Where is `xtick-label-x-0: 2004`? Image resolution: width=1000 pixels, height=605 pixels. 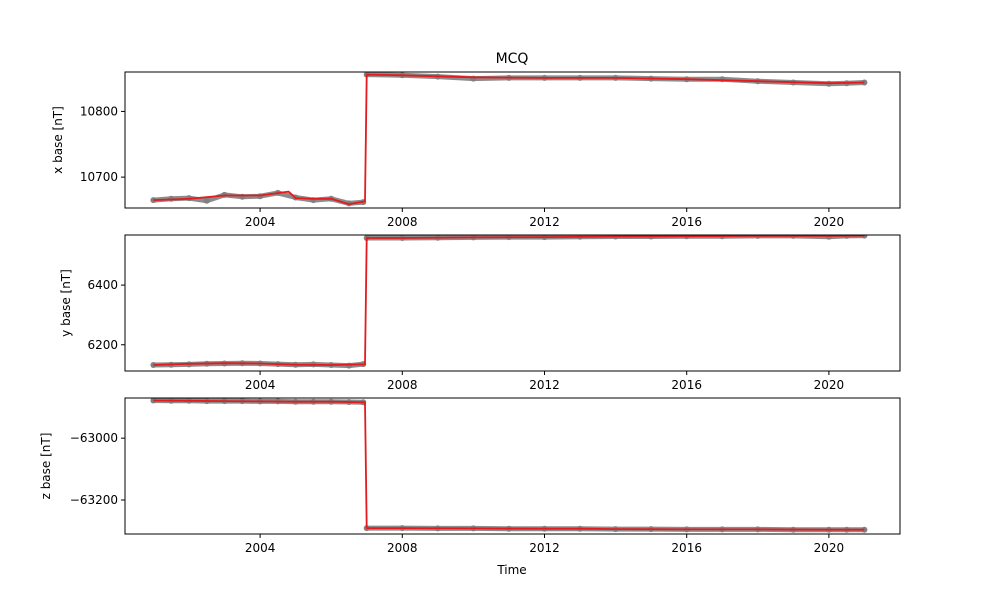
xtick-label-x-0: 2004 is located at coordinates (260, 222).